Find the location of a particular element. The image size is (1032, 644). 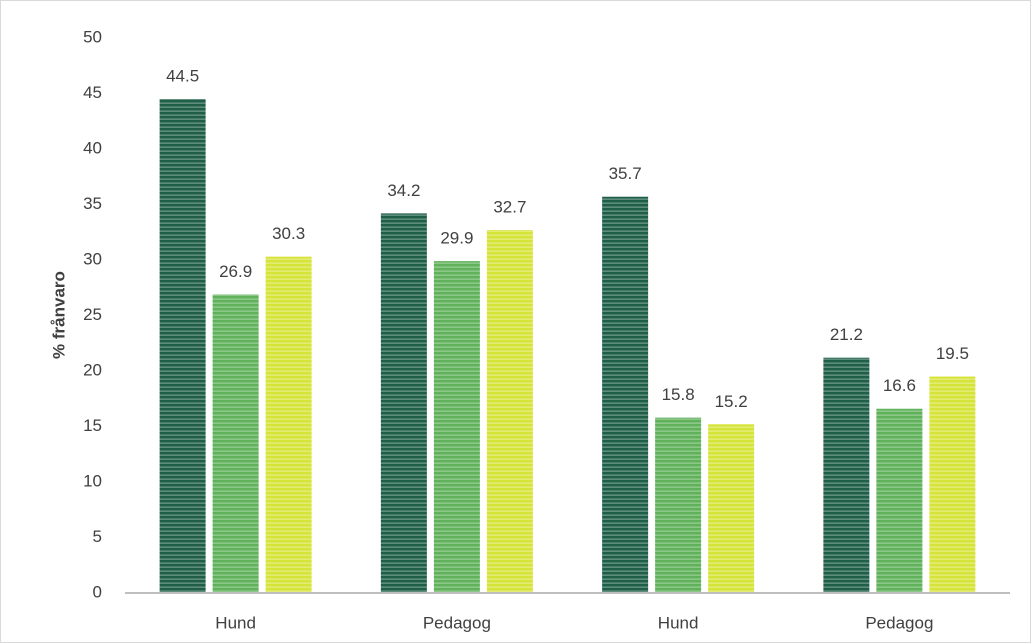

data-label: 19.5 is located at coordinates (952, 353).